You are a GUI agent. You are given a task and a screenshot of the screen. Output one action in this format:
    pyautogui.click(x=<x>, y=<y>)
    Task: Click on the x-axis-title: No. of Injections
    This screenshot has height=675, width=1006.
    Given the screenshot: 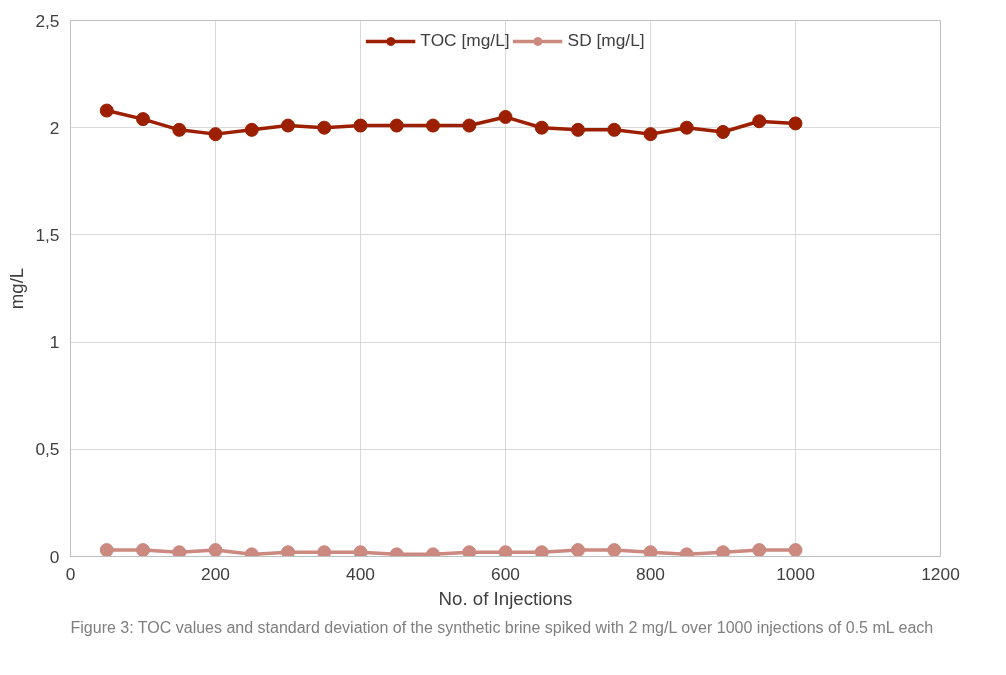 What is the action you would take?
    pyautogui.click(x=505, y=598)
    